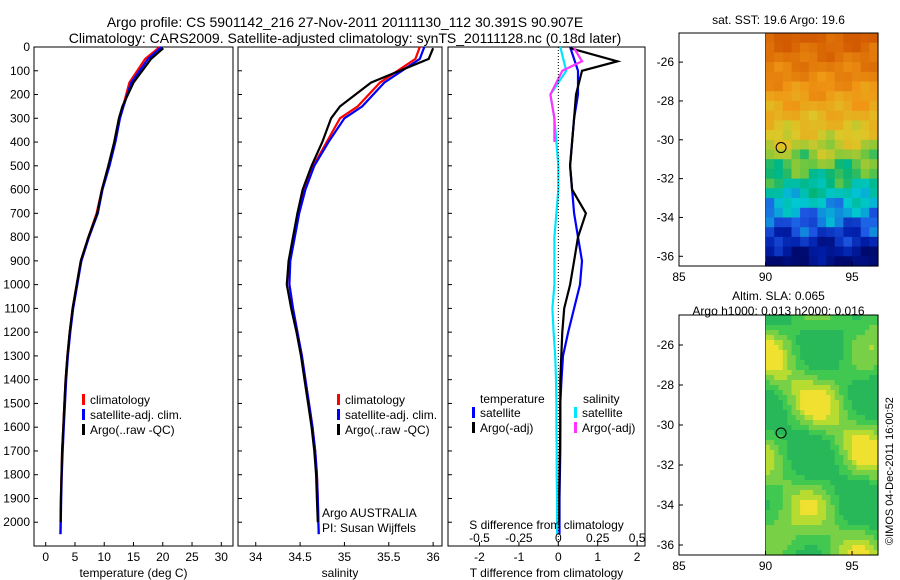 The image size is (900, 580). I want to click on x-tick-label-s: -0.5, so click(479, 538).